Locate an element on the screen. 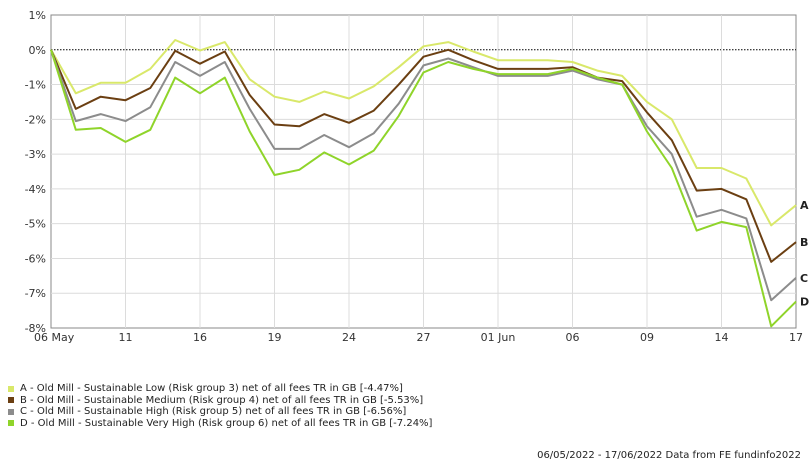 The image size is (811, 465). legend-swatch-d is located at coordinates (11, 423).